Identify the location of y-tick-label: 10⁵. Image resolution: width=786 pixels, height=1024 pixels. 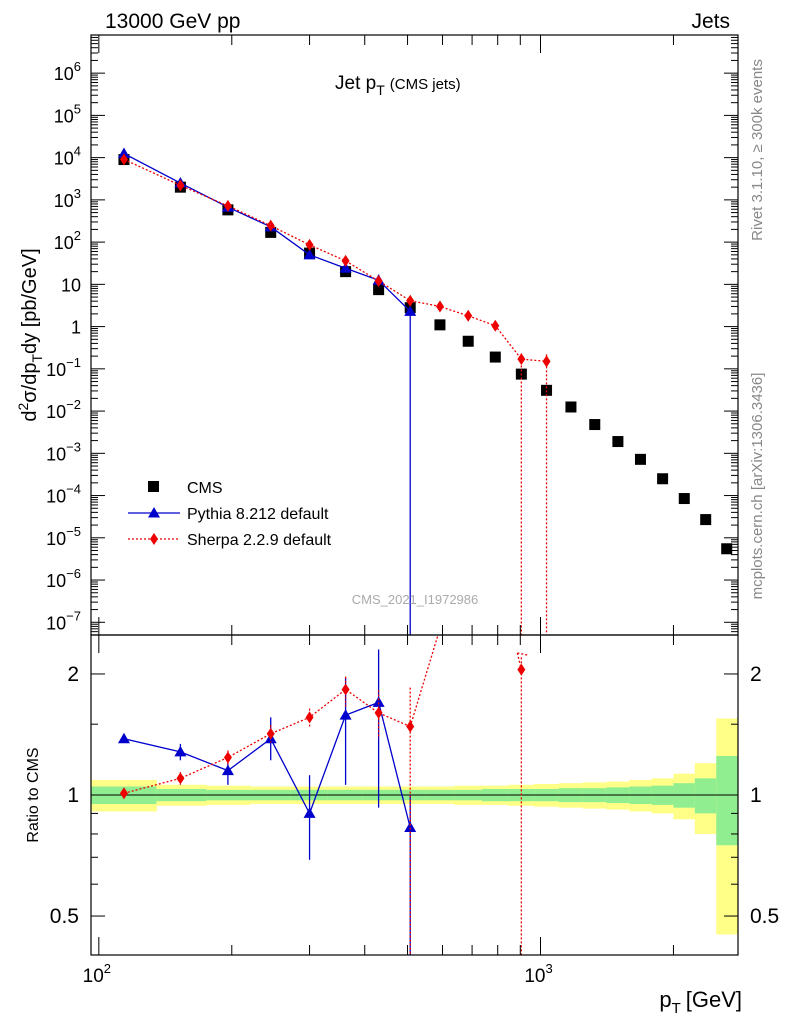
(67, 113).